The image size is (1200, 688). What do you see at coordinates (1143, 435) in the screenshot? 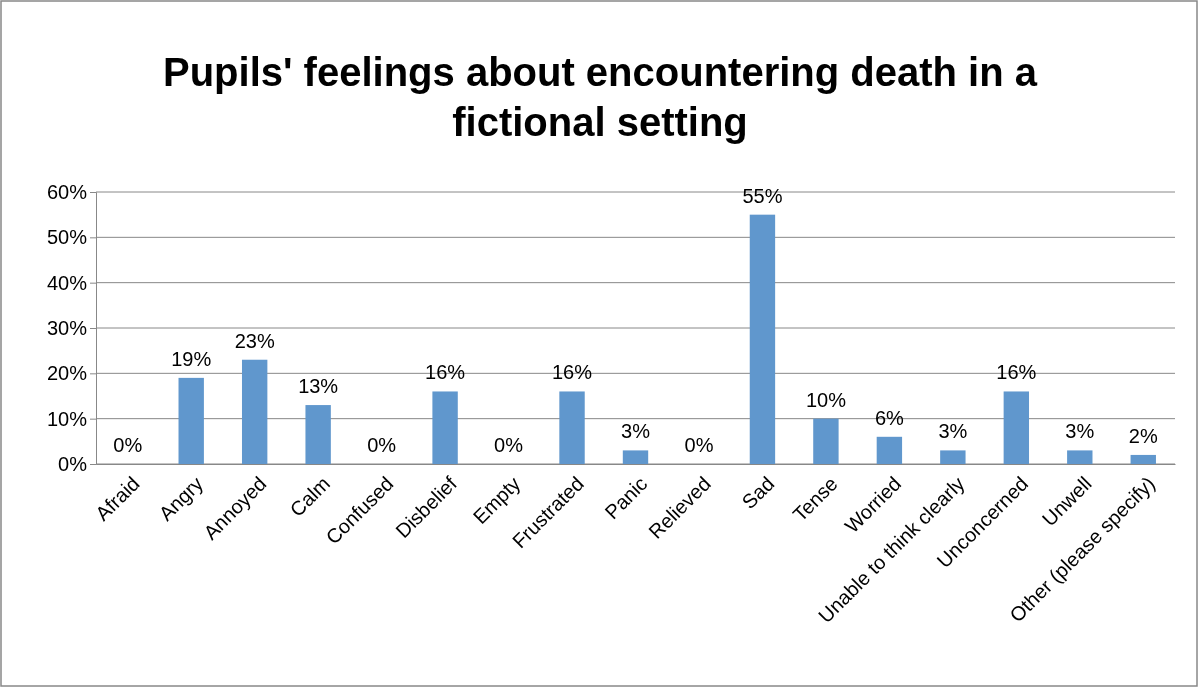
I see `data-label: 2%` at bounding box center [1143, 435].